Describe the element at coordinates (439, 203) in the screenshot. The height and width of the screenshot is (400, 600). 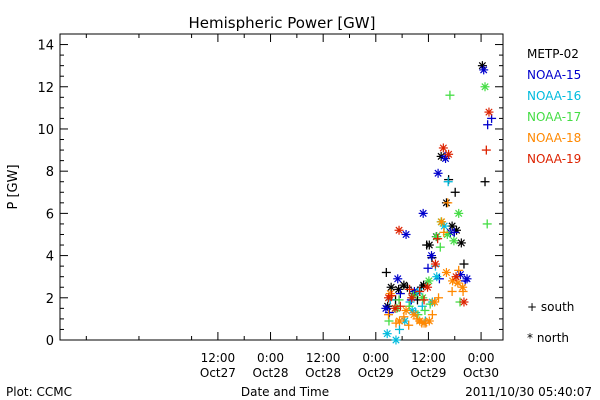
I see `data-points` at that location.